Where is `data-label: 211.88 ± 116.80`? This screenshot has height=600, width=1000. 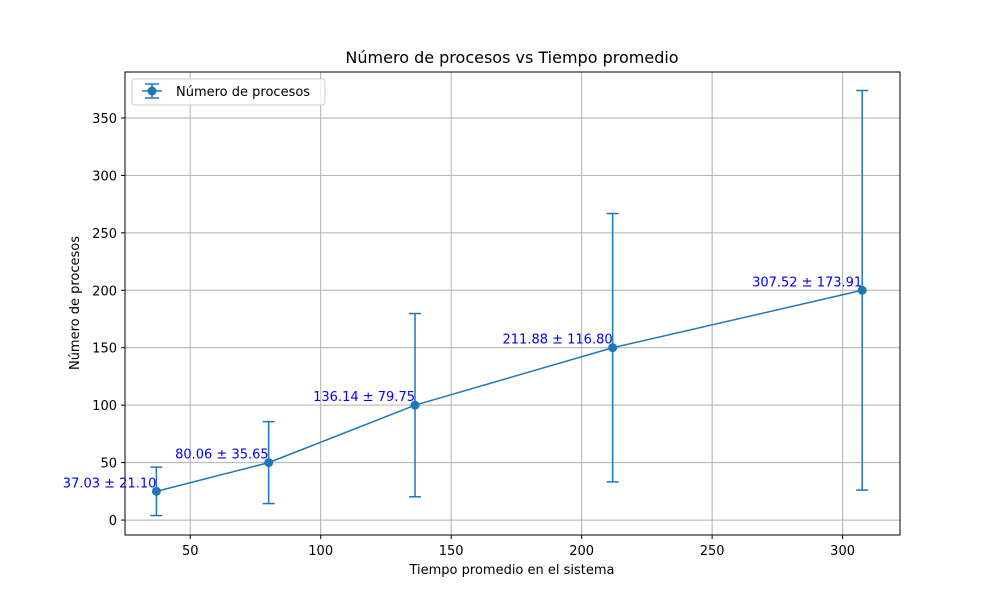 data-label: 211.88 ± 116.80 is located at coordinates (558, 340).